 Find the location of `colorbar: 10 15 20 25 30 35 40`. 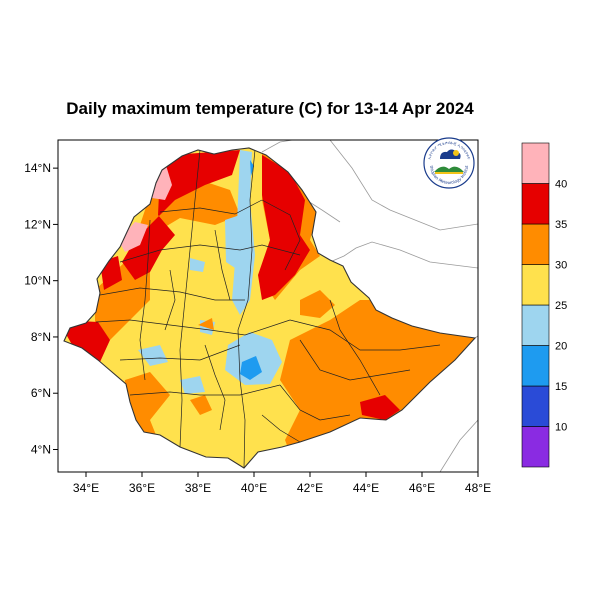

colorbar: 10 15 20 25 30 35 40 is located at coordinates (544, 305).